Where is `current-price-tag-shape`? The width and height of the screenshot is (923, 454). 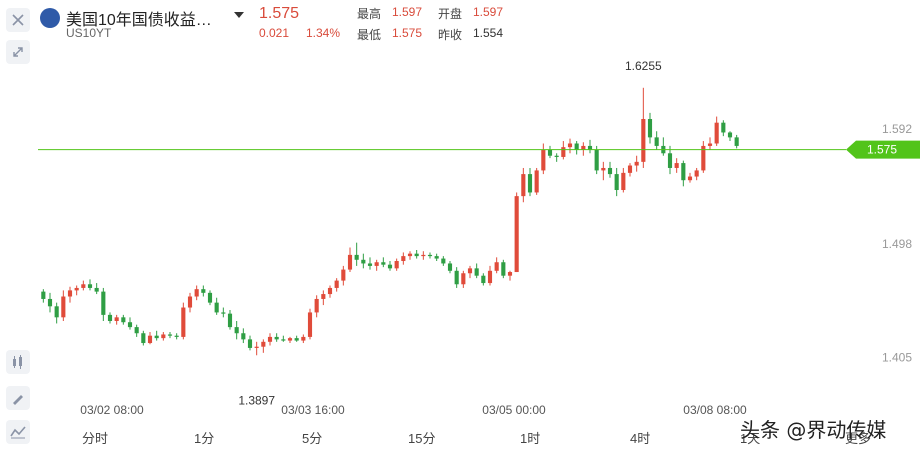
current-price-tag-shape is located at coordinates (883, 149).